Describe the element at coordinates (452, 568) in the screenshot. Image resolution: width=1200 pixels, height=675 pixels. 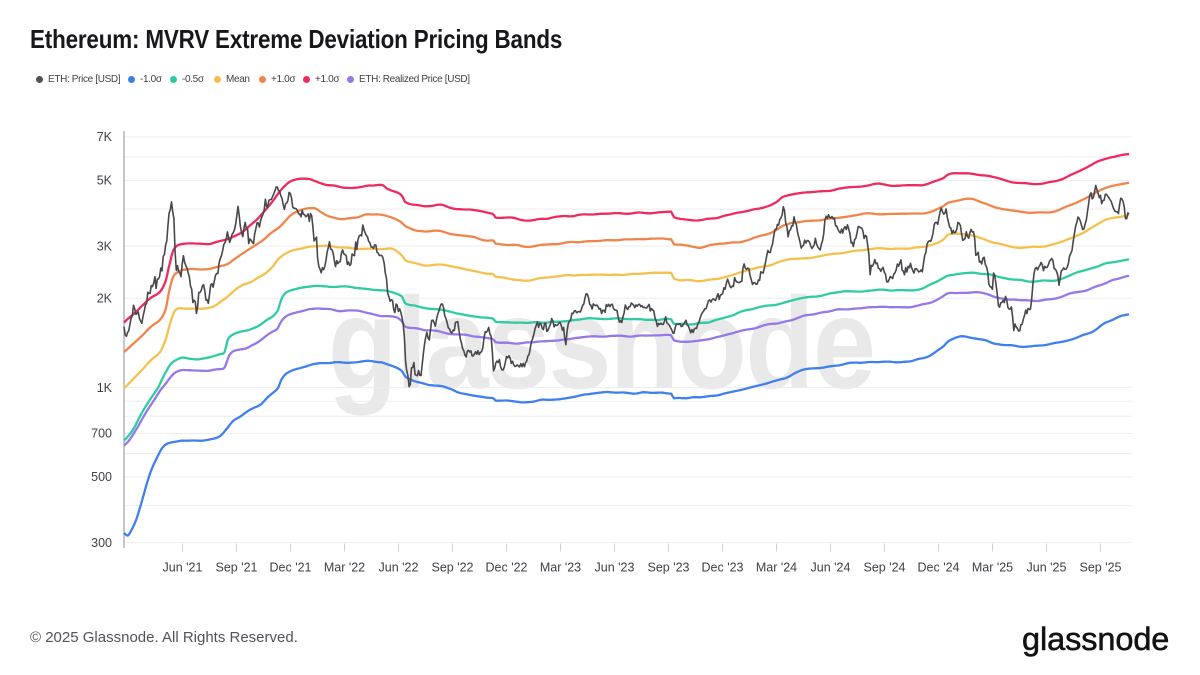
I see `svg-text: Sep '22` at that location.